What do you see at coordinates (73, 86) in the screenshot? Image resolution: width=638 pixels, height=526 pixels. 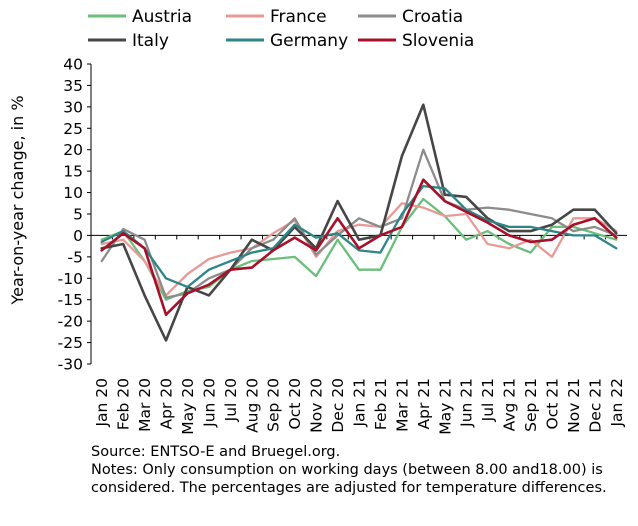 I see `y-tick-label: 35` at bounding box center [73, 86].